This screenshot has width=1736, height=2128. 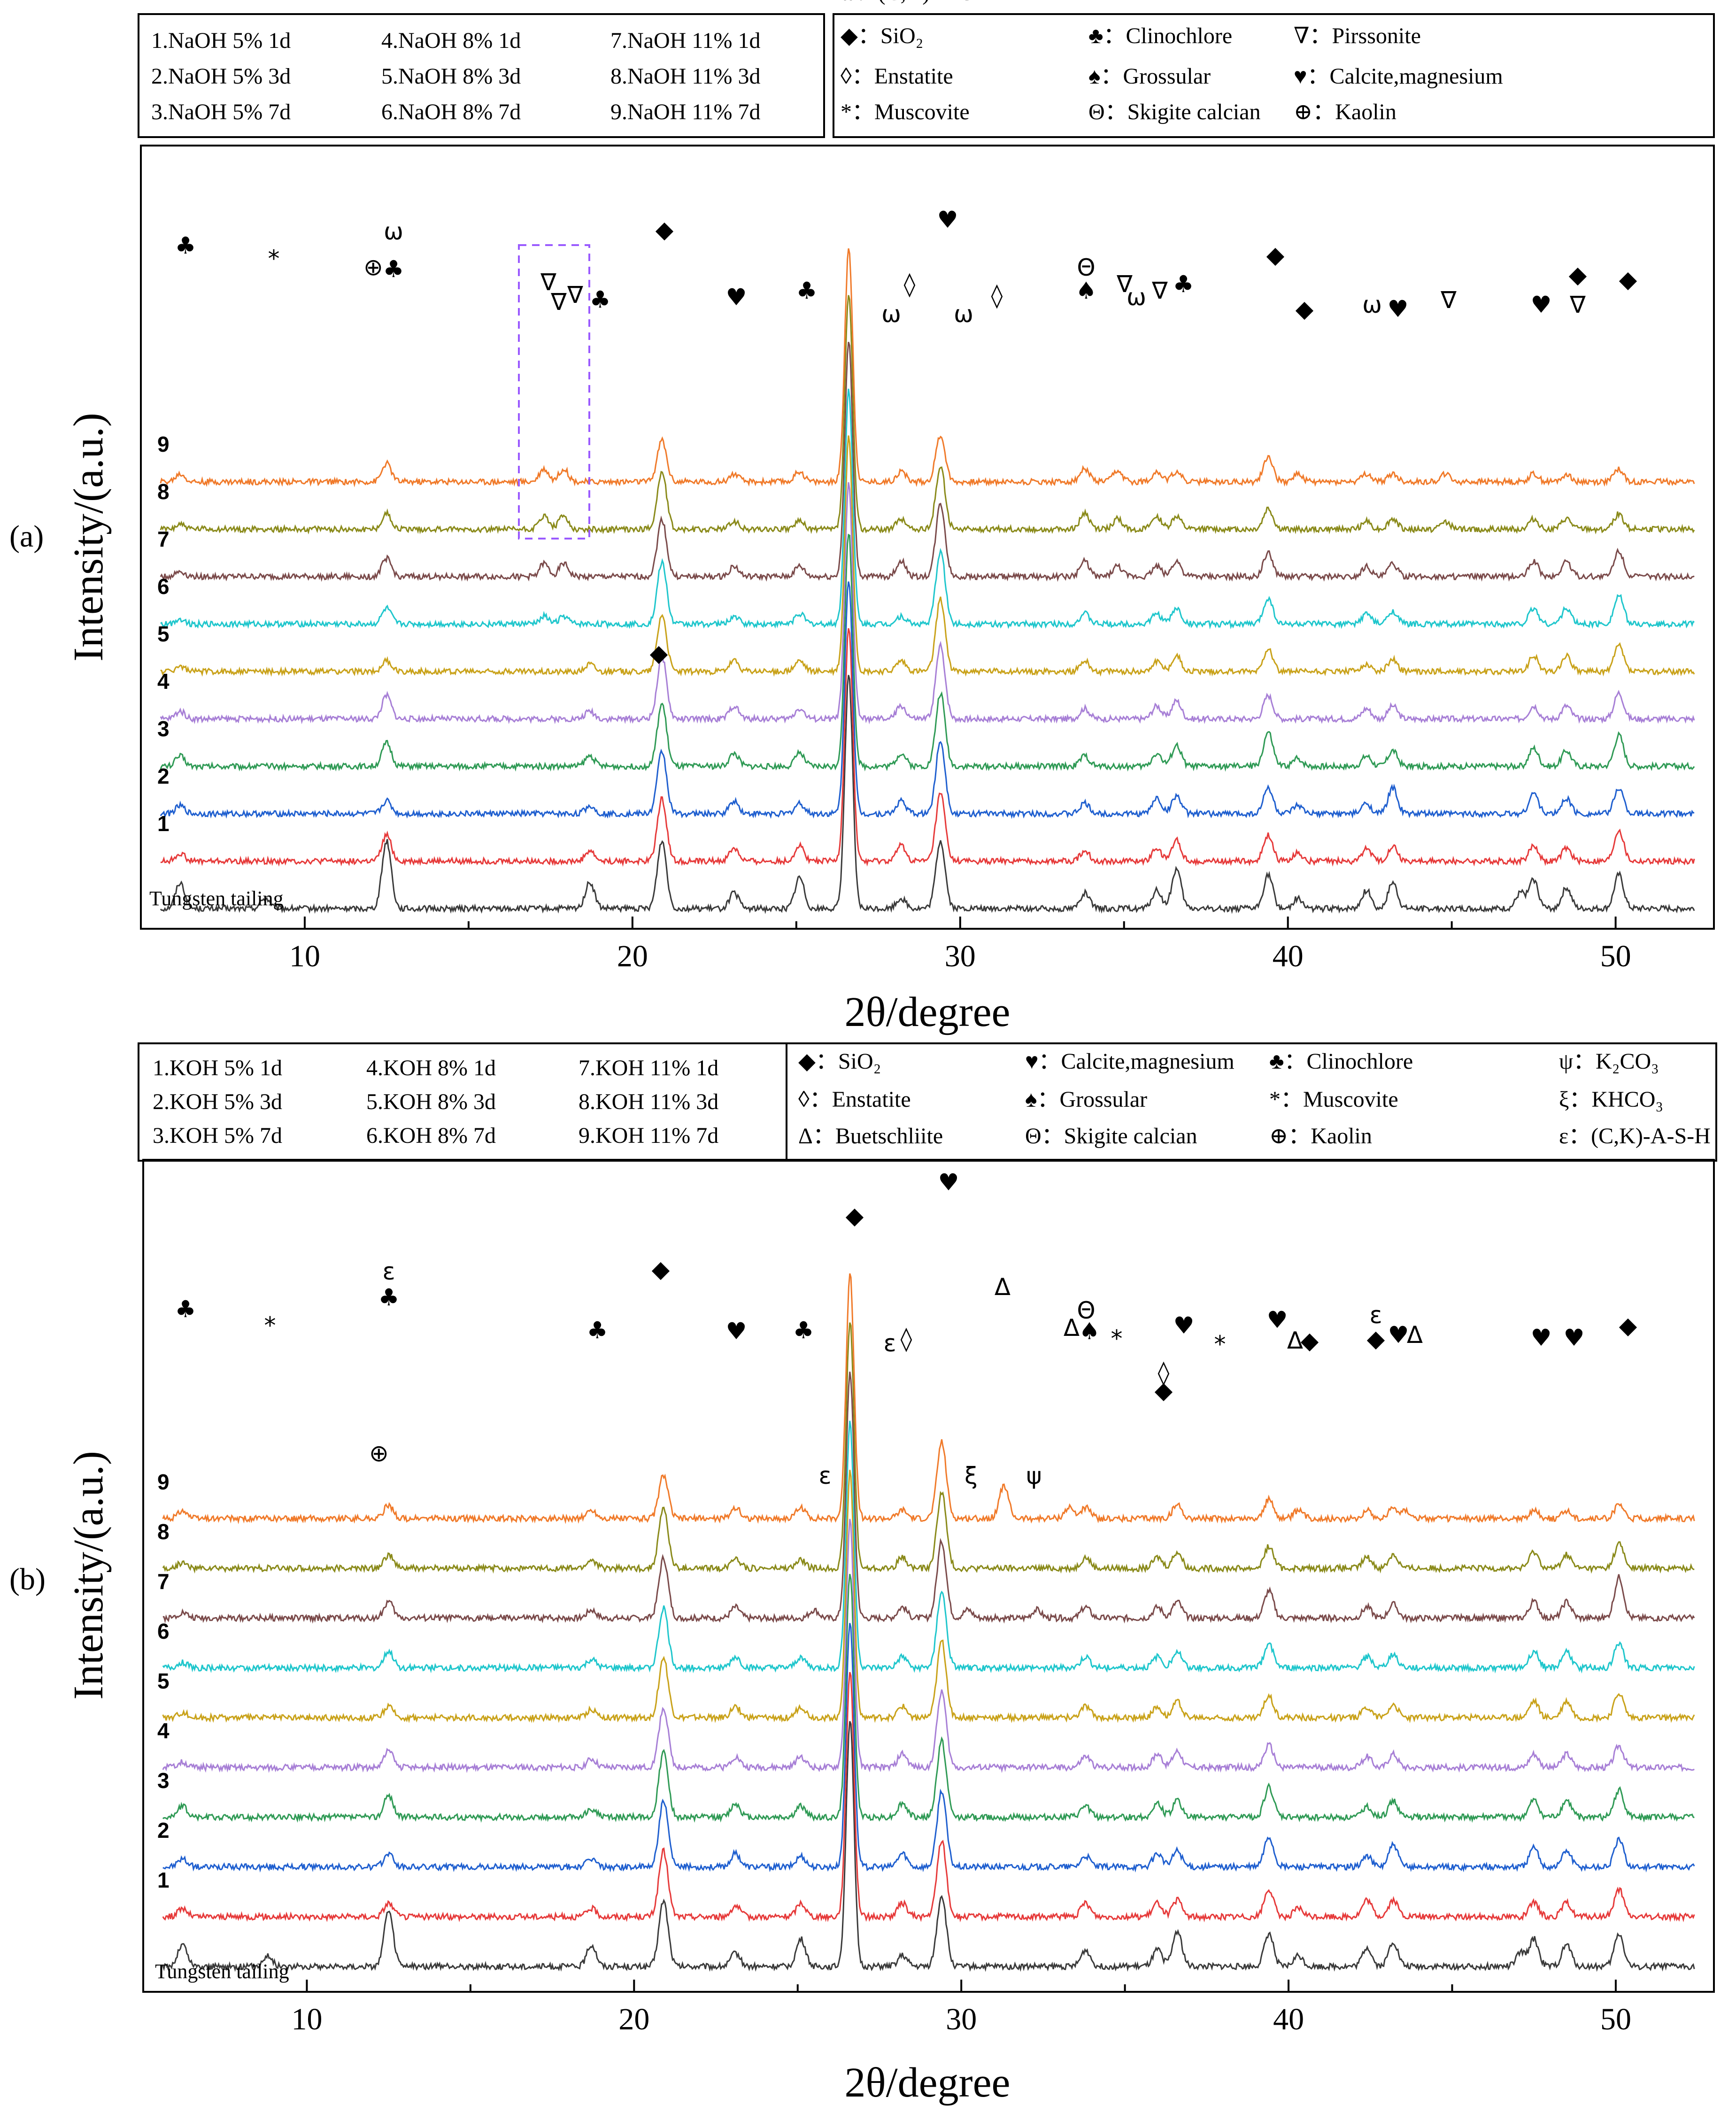 I want to click on legend-entry: 2.NaOH 5% 3d, so click(x=221, y=76).